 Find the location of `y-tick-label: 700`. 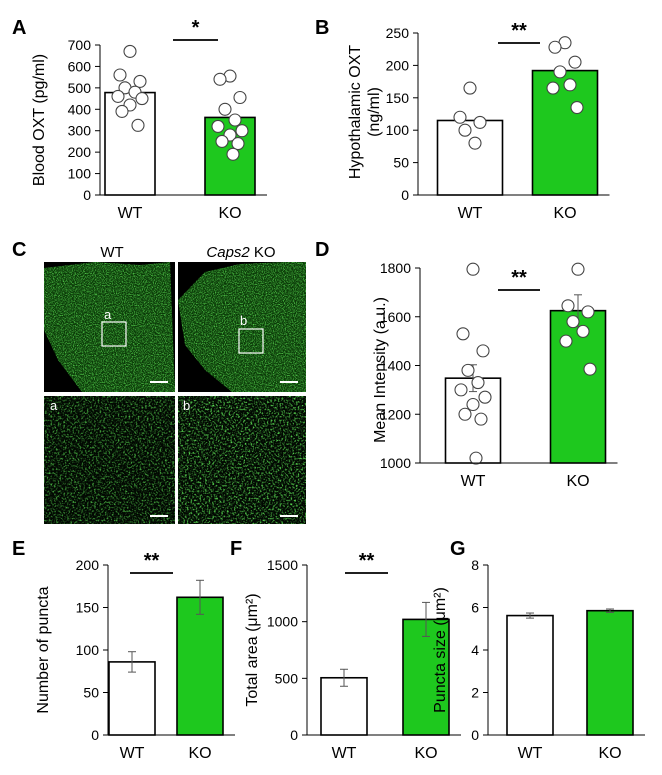

y-tick-label: 700 is located at coordinates (80, 45).